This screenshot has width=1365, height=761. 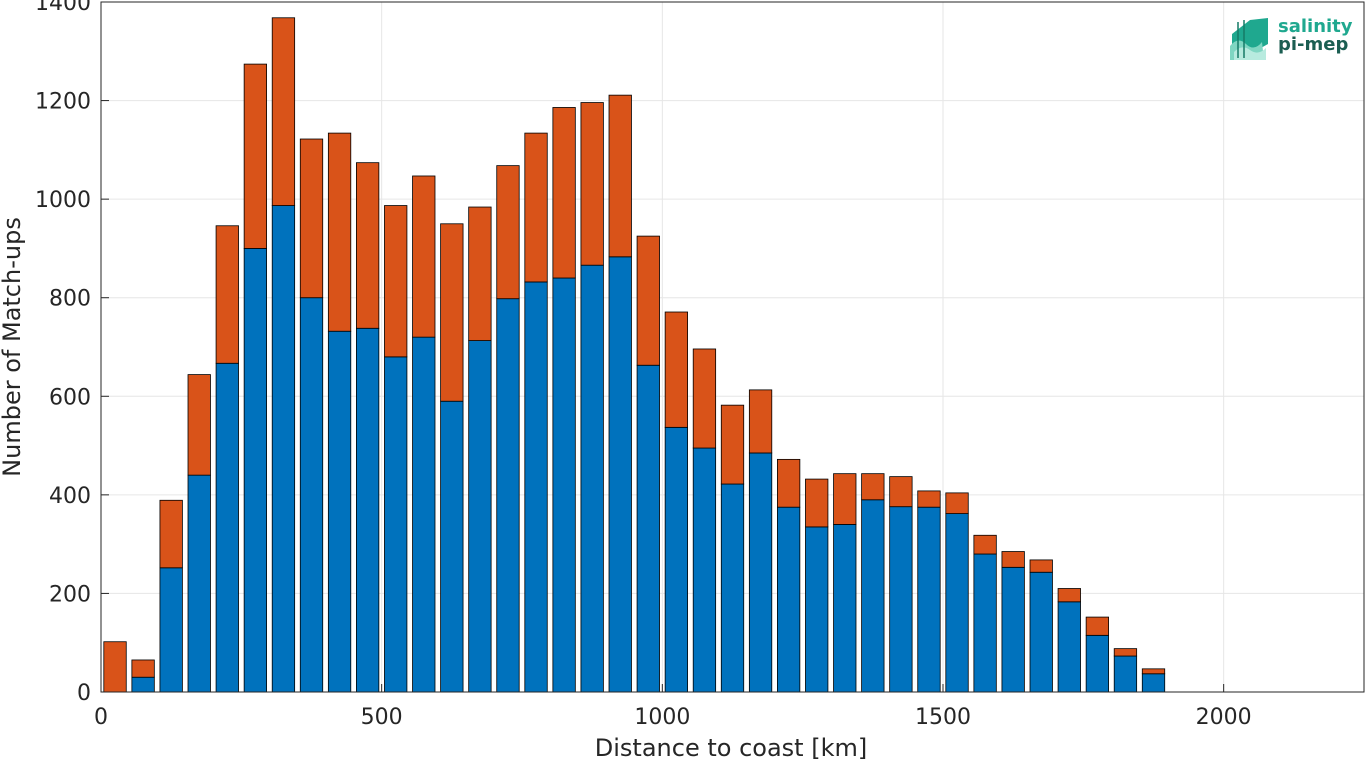 I want to click on x-axis-label: Distance to coast [km], so click(x=731, y=747).